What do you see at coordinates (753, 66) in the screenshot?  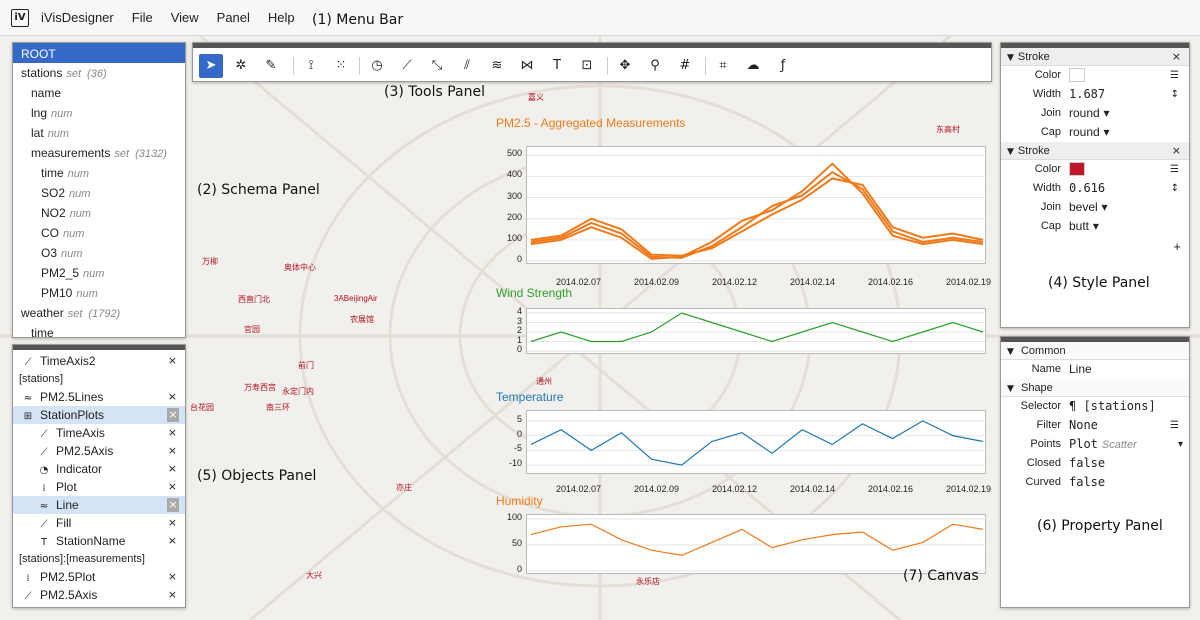 I see `map-tool: ☁` at bounding box center [753, 66].